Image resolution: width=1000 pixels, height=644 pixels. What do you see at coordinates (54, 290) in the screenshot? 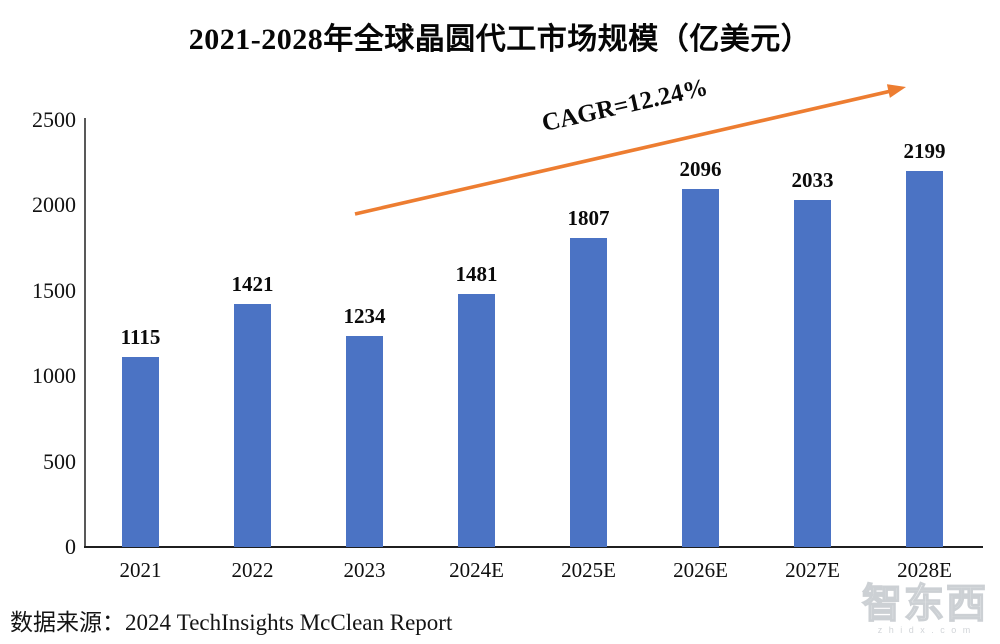
I see `y-tick-label: 1500` at bounding box center [54, 290].